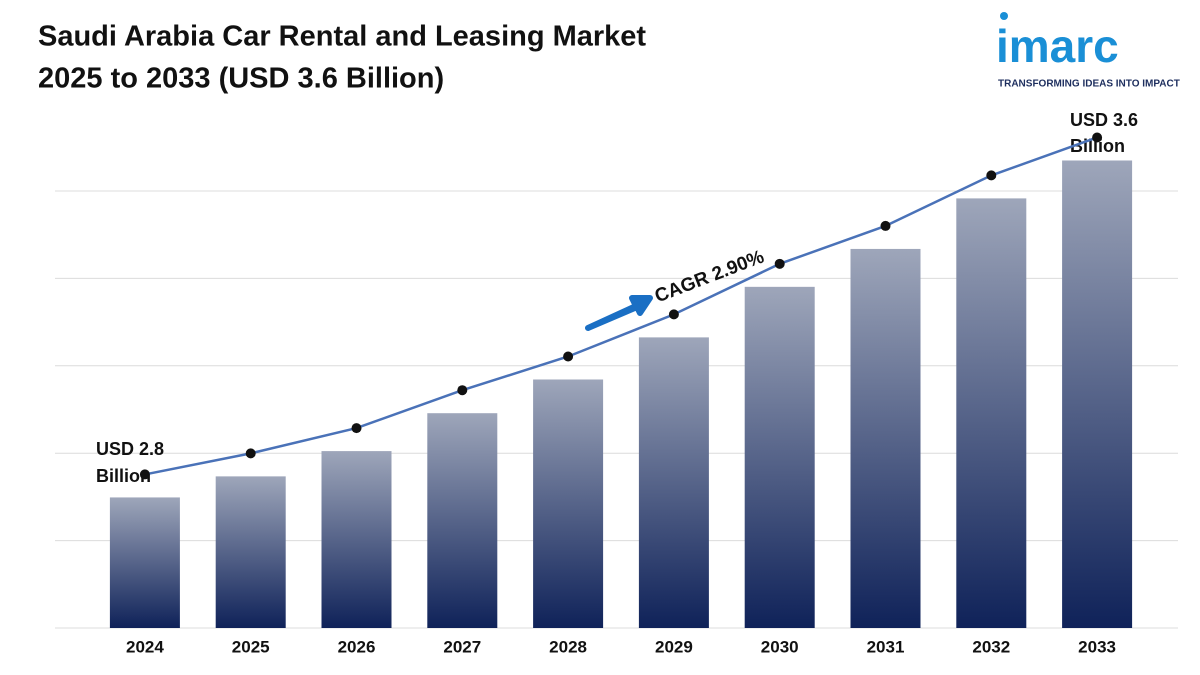 This screenshot has width=1200, height=675. What do you see at coordinates (886, 646) in the screenshot?
I see `x-tick-label: 2031` at bounding box center [886, 646].